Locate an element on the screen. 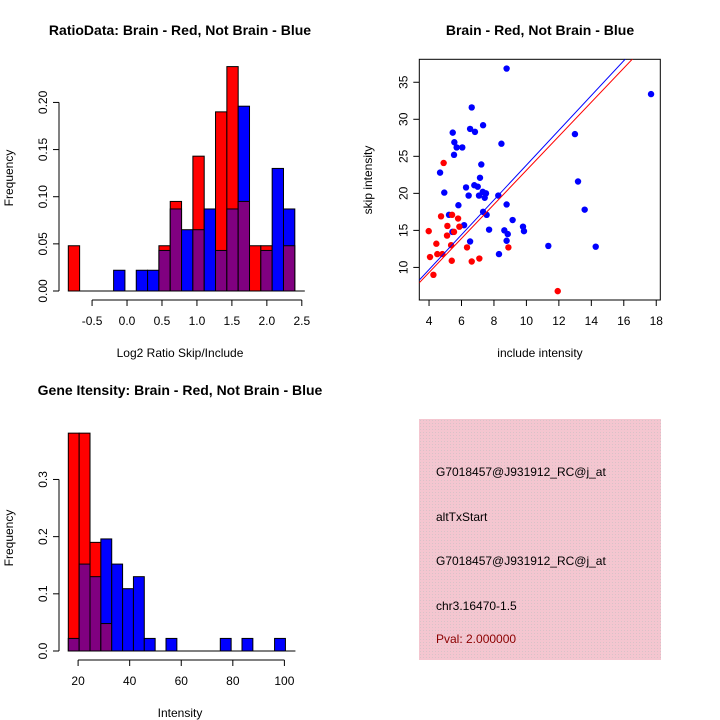 The height and width of the screenshot is (720, 720). y-tick-label: 0.0 is located at coordinates (43, 650).